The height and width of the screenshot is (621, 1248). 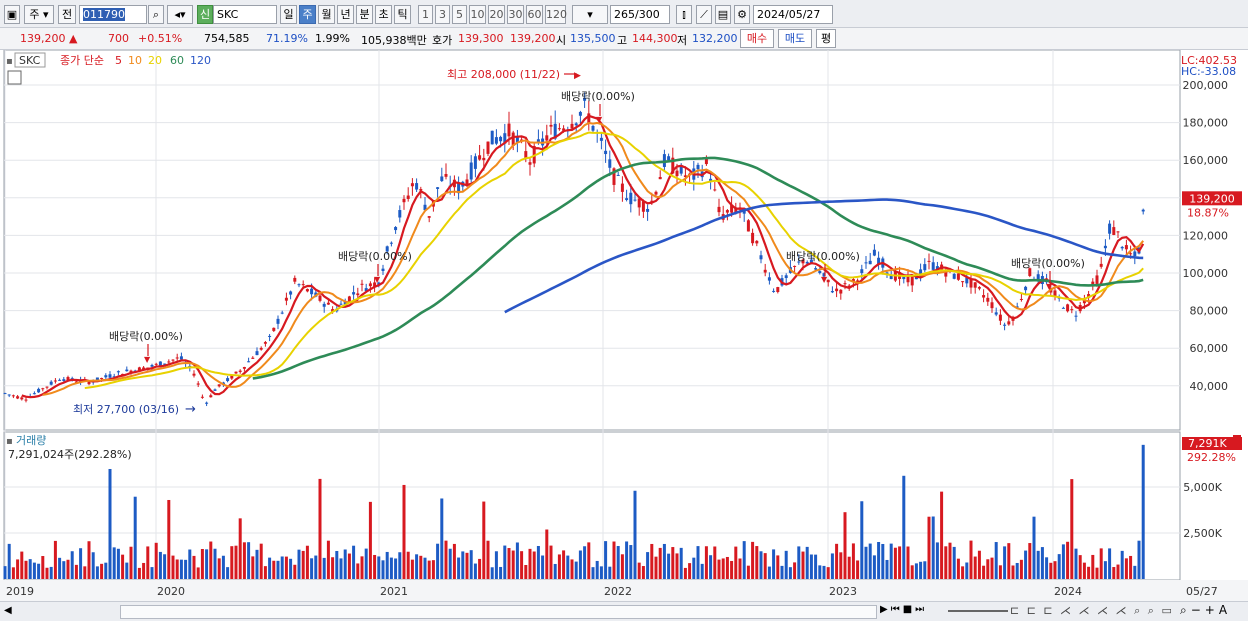 I want to click on sell-button: 매도, so click(x=795, y=38).